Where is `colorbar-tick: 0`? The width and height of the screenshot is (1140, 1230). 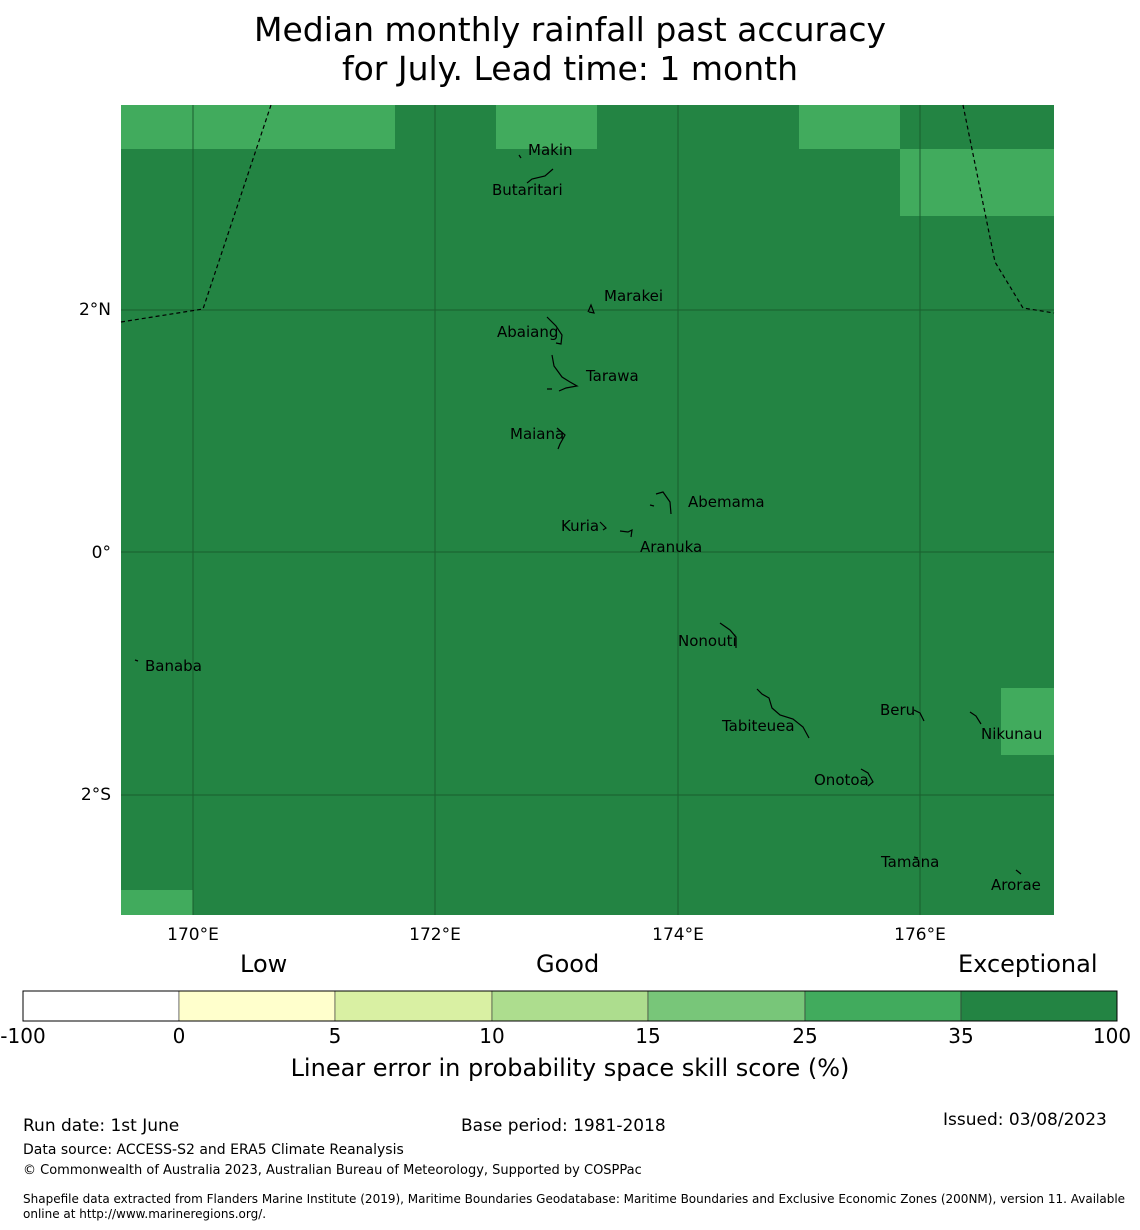 colorbar-tick: 0 is located at coordinates (179, 1036).